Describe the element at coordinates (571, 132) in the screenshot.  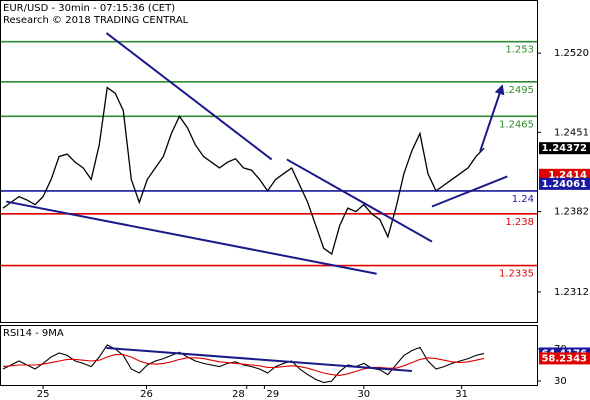
I see `y-tick-label: 1.2451` at that location.